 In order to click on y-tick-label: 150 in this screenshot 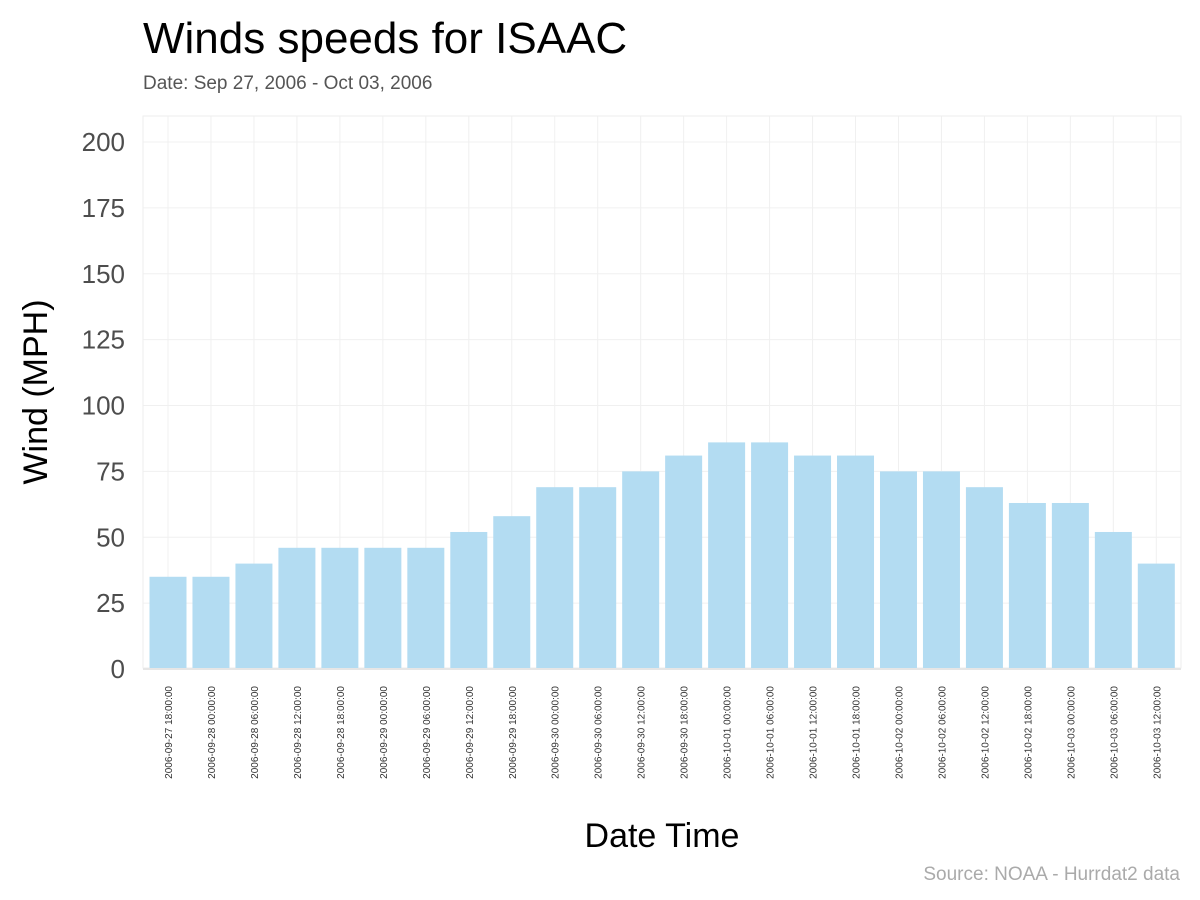, I will do `click(103, 274)`.